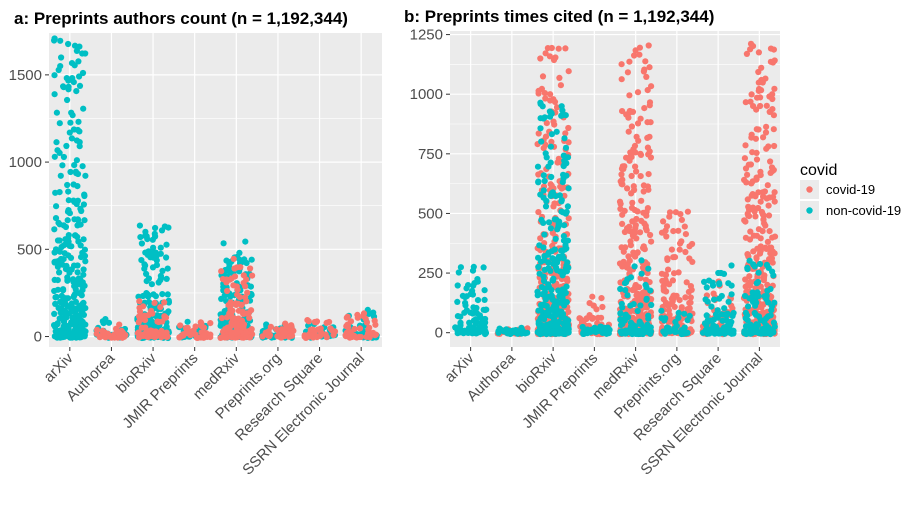 This screenshot has height=505, width=919. I want to click on x-tick-label: arXiv, so click(459, 367).